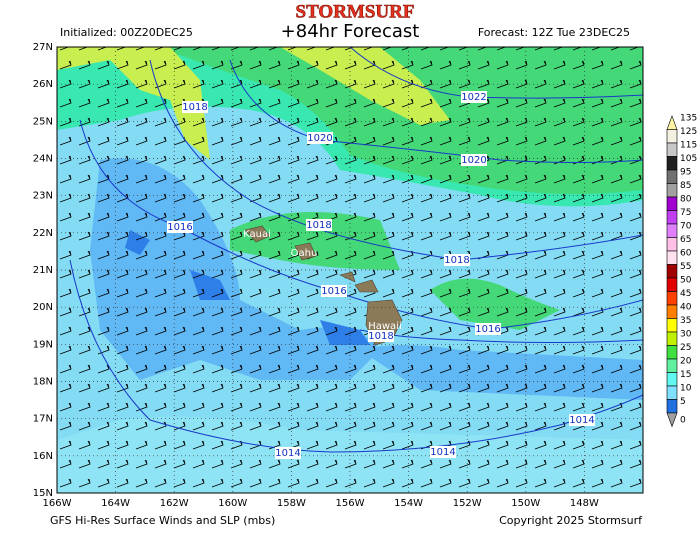 This screenshot has height=545, width=700. I want to click on lat-tick-label: 20N, so click(43, 307).